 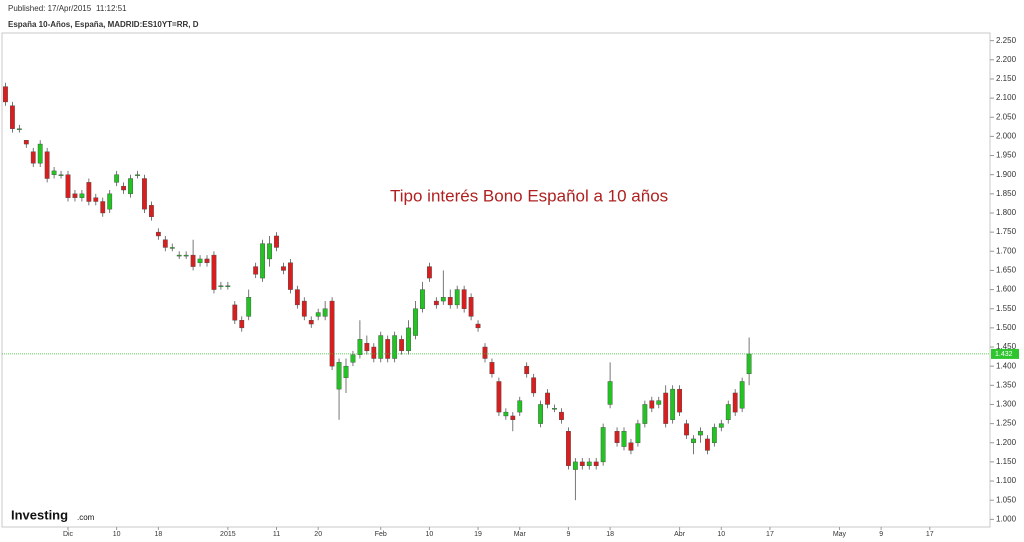 I want to click on y-tick-label: 1.450, so click(x=1006, y=346).